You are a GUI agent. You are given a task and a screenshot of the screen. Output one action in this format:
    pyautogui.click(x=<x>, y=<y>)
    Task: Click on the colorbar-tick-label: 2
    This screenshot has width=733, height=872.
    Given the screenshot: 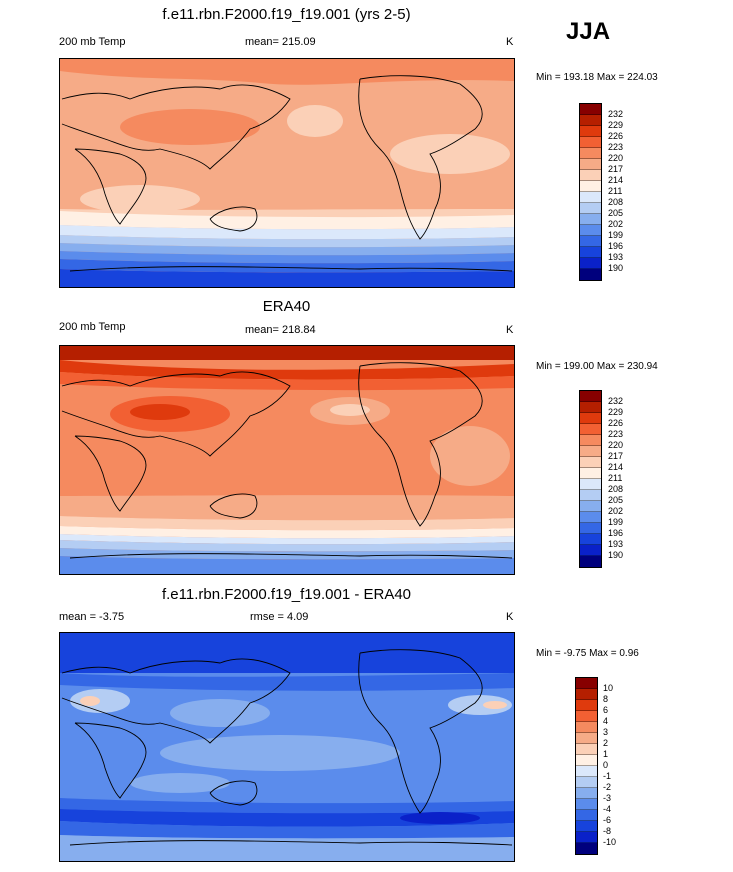 What is the action you would take?
    pyautogui.click(x=606, y=743)
    